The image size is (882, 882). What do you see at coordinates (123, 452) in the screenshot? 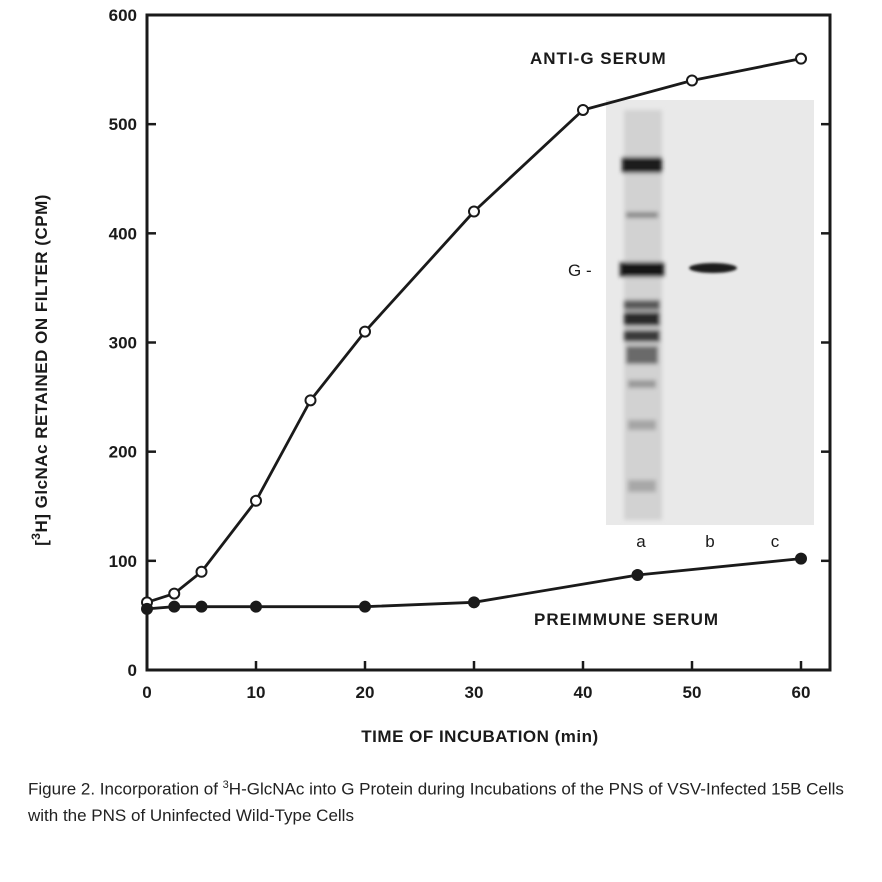
I see `y-tick-label: 200` at bounding box center [123, 452].